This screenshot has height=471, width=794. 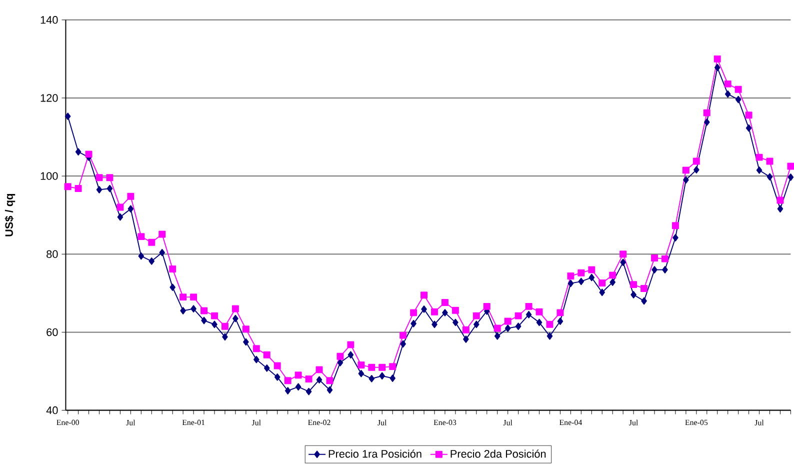 What do you see at coordinates (52, 332) in the screenshot?
I see `y-tick-label: 60` at bounding box center [52, 332].